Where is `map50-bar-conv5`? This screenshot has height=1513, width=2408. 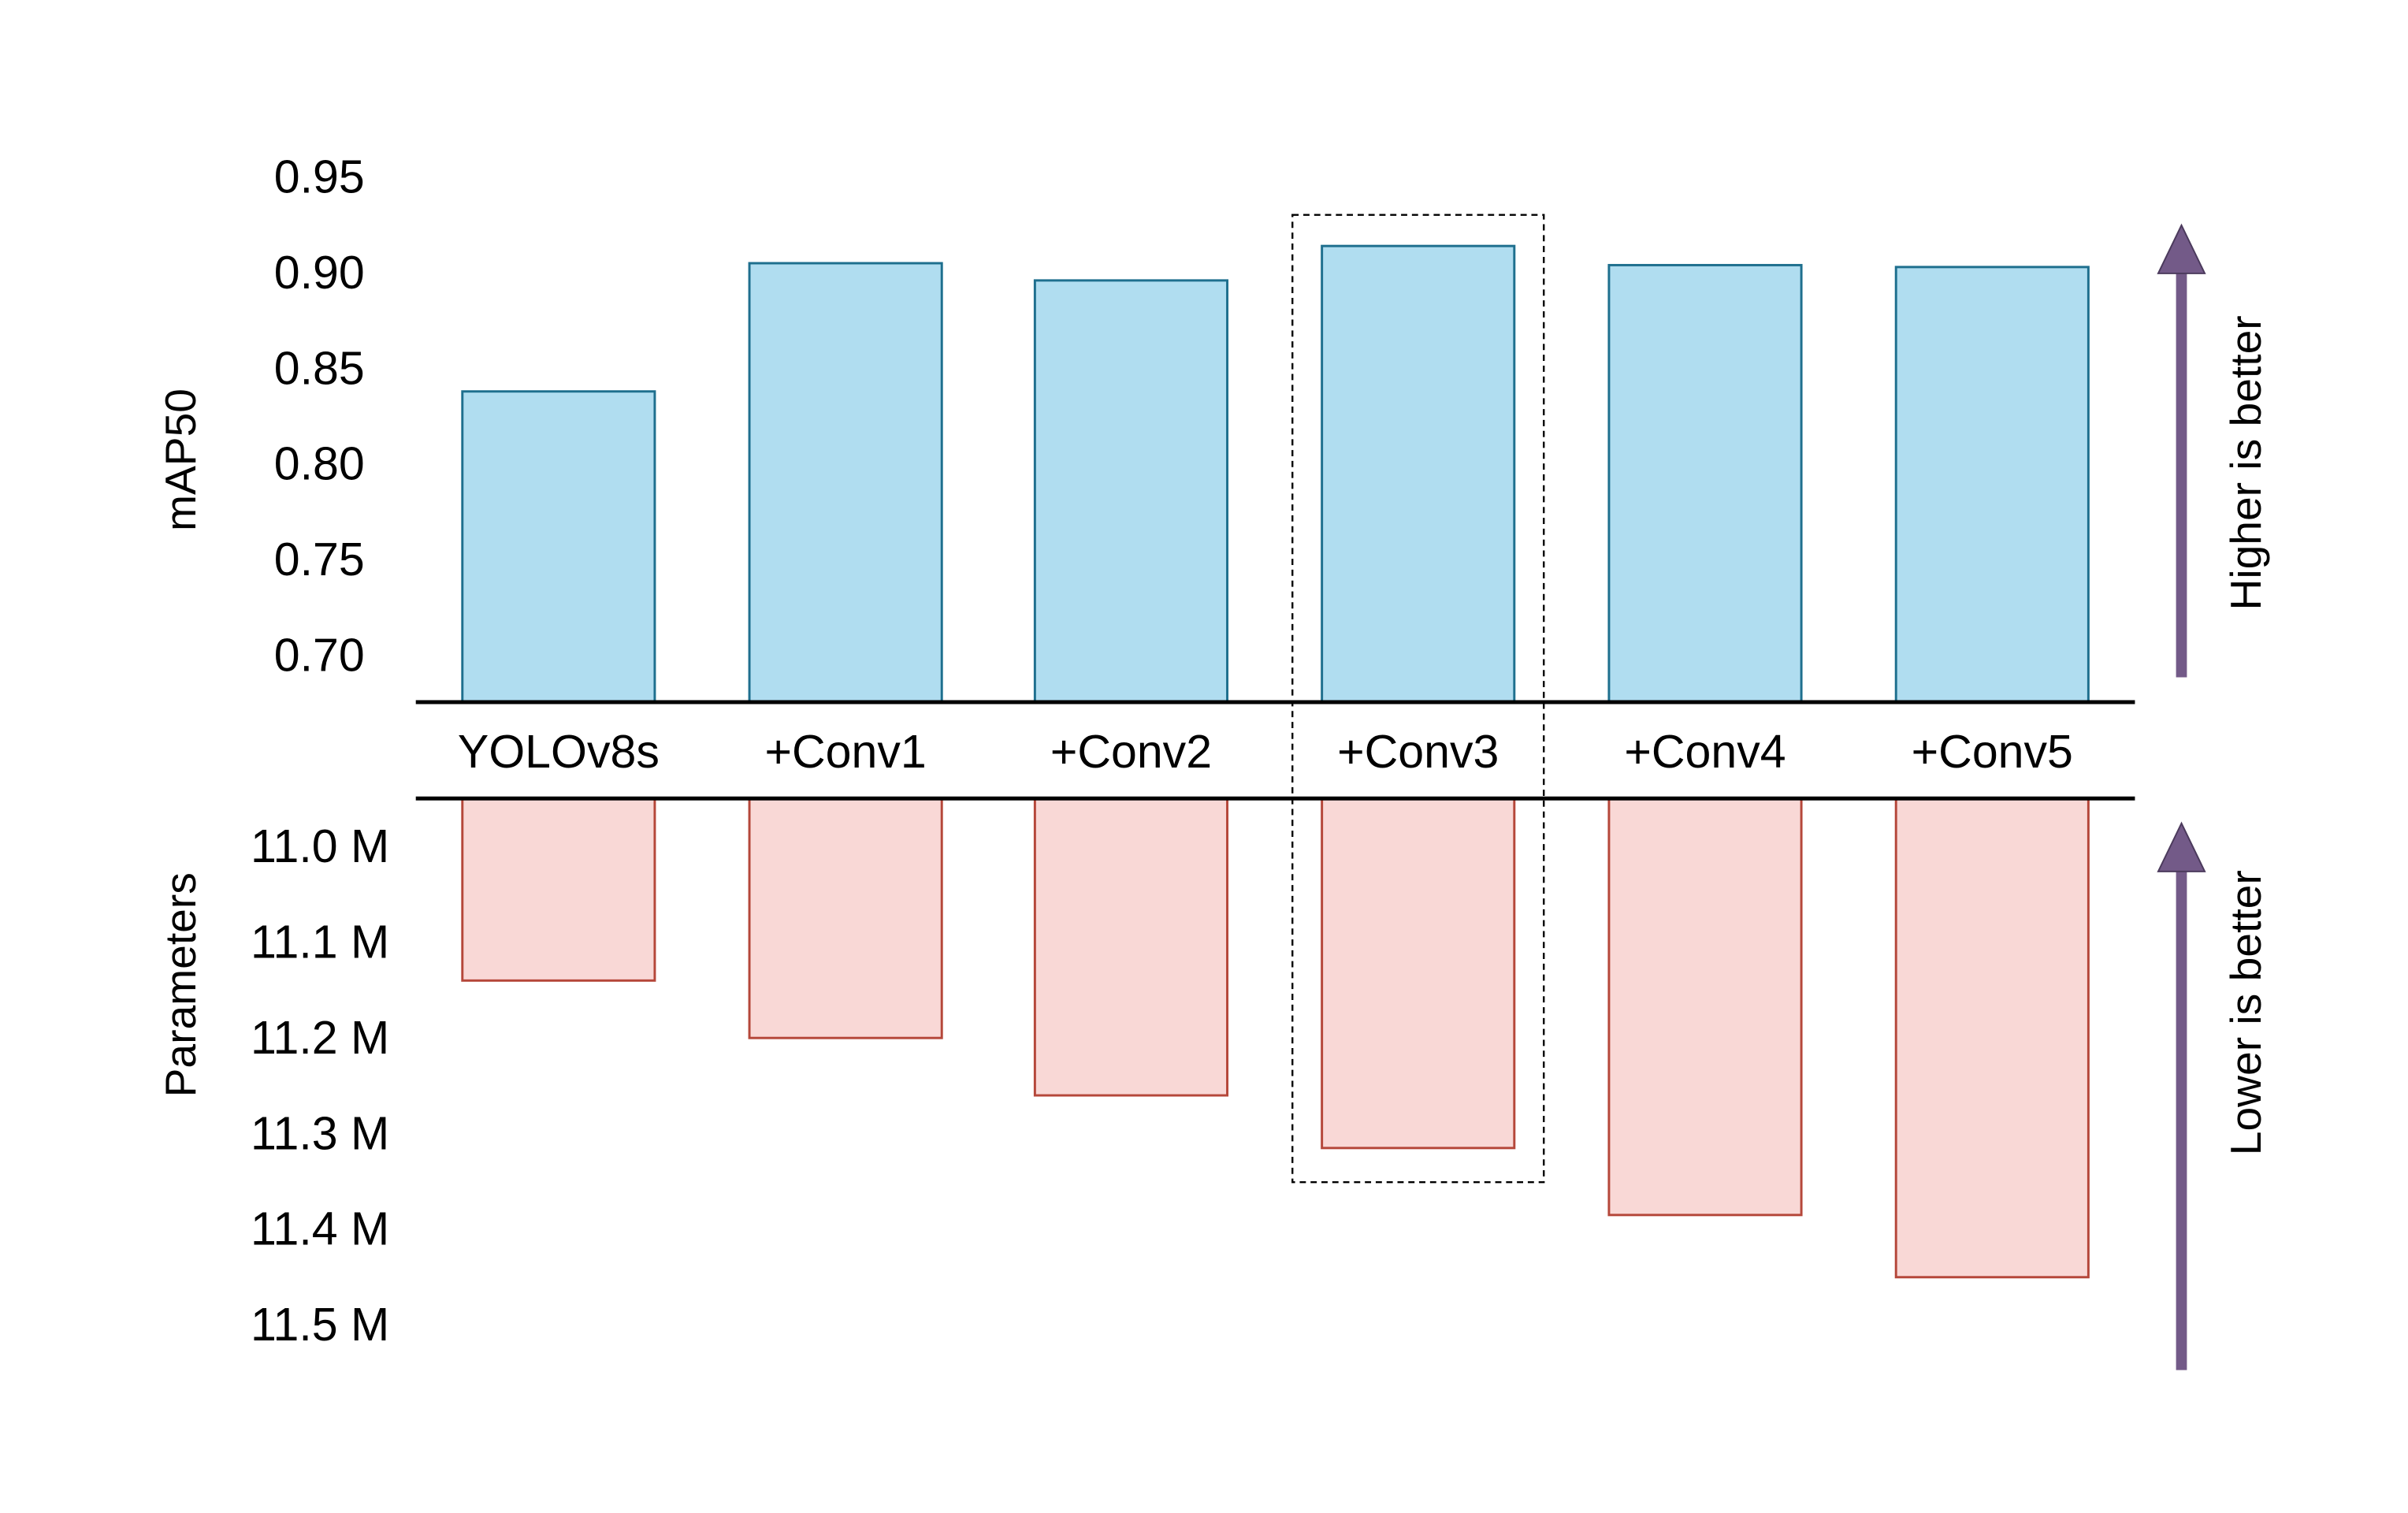
map50-bar-conv5 is located at coordinates (1992, 485).